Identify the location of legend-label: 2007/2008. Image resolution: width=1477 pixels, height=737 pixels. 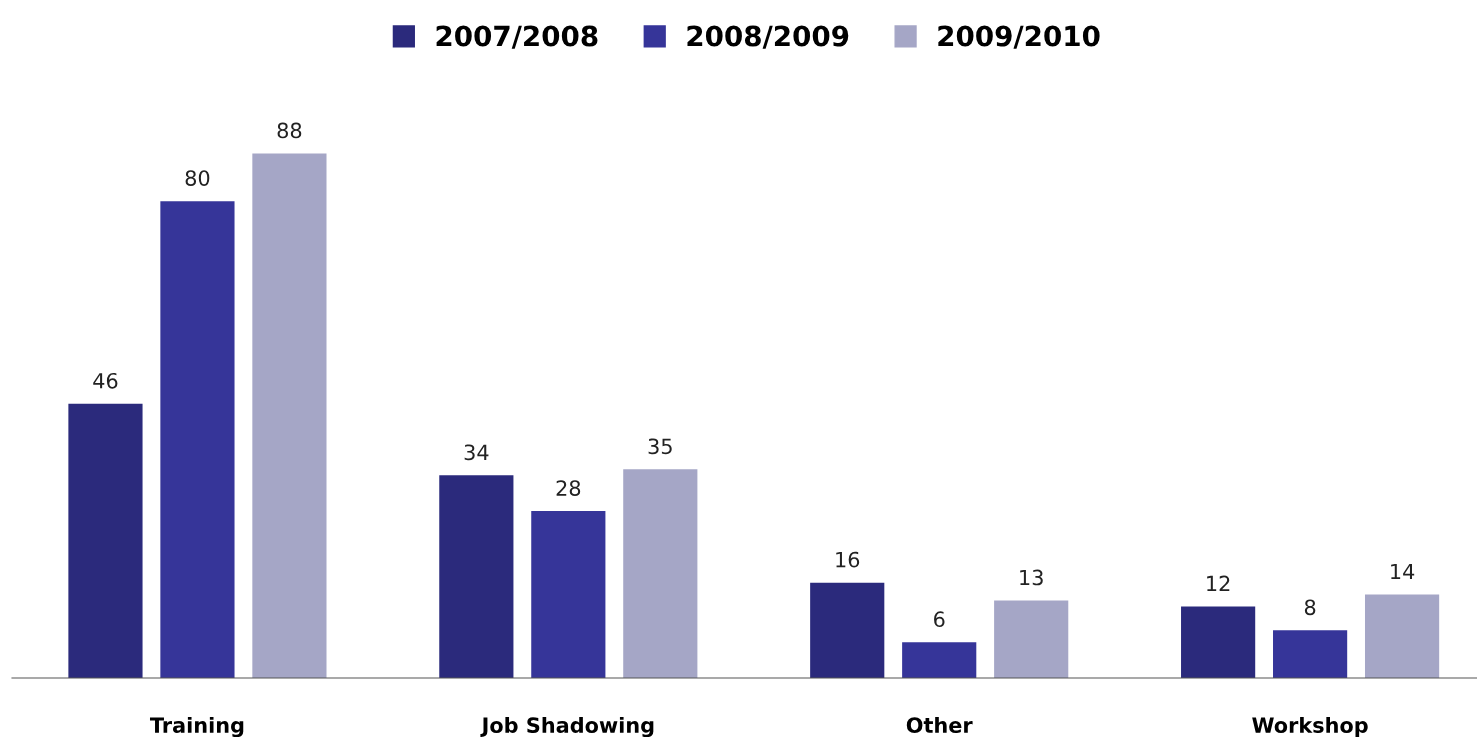
(517, 37).